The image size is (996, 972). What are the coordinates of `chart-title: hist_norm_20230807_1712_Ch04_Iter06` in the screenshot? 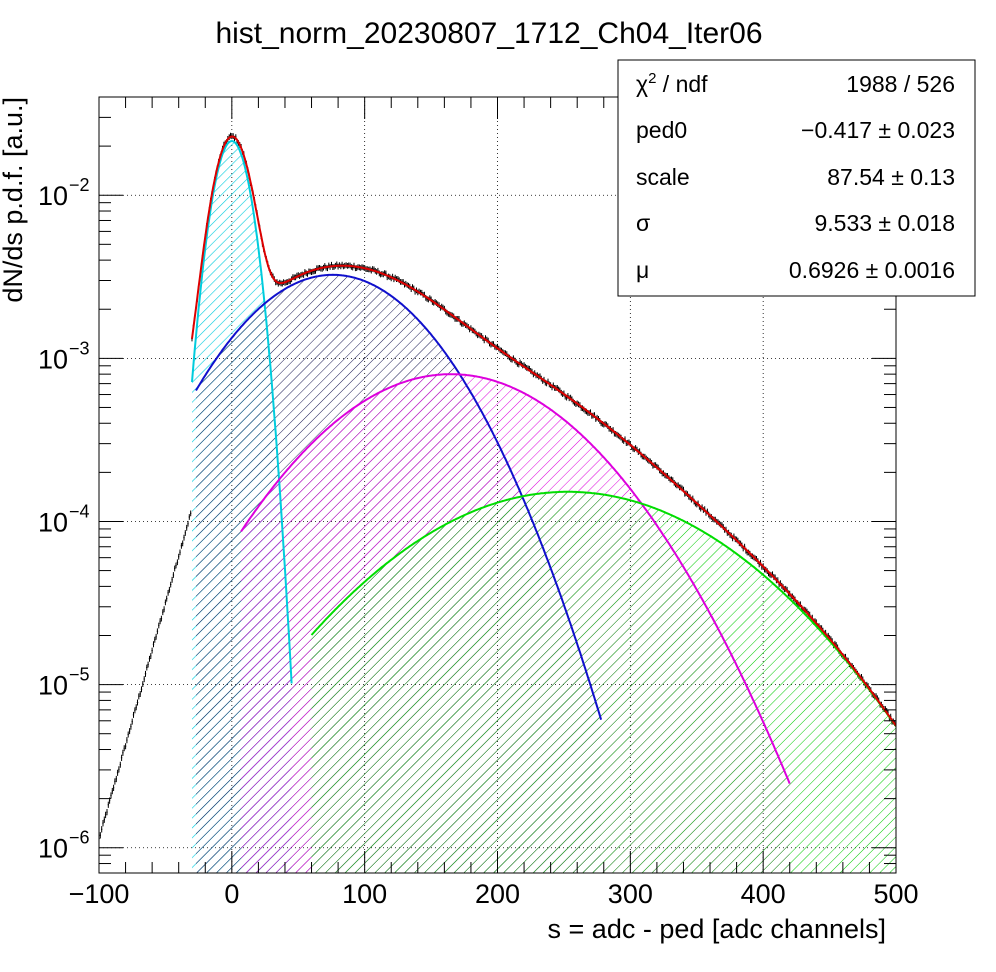 It's located at (488, 33).